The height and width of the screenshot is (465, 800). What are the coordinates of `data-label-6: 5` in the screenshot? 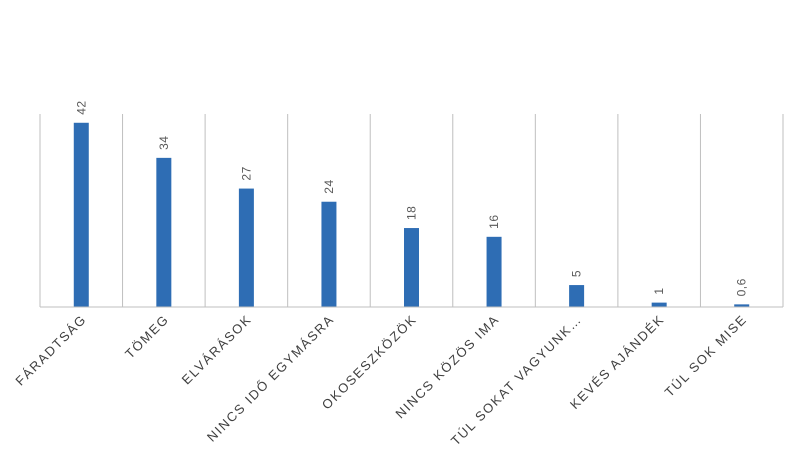 It's located at (577, 273).